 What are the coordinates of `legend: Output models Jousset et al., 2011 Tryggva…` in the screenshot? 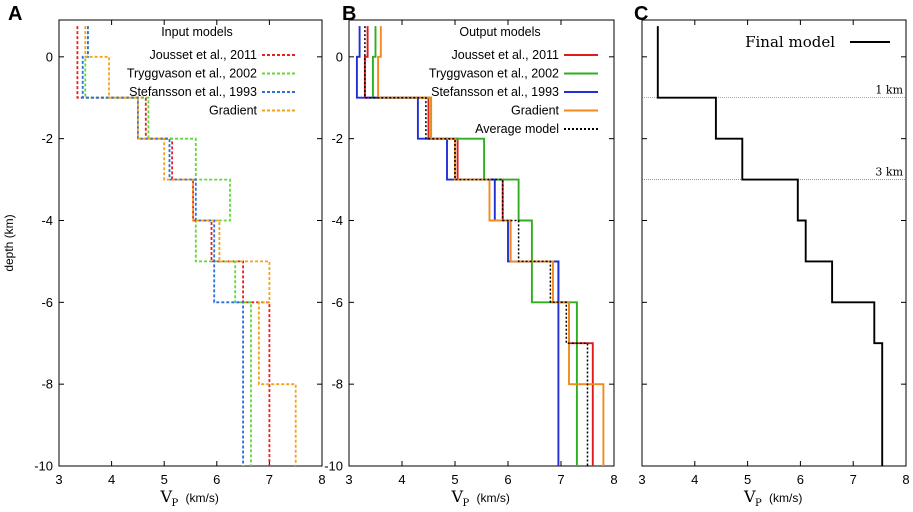 It's located at (513, 80).